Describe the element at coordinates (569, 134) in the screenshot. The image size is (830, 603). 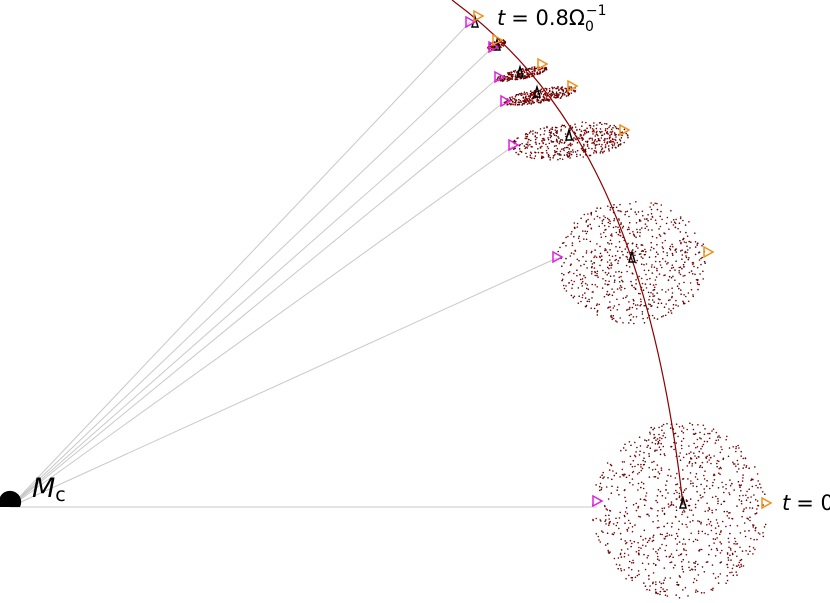
I see `marker` at that location.